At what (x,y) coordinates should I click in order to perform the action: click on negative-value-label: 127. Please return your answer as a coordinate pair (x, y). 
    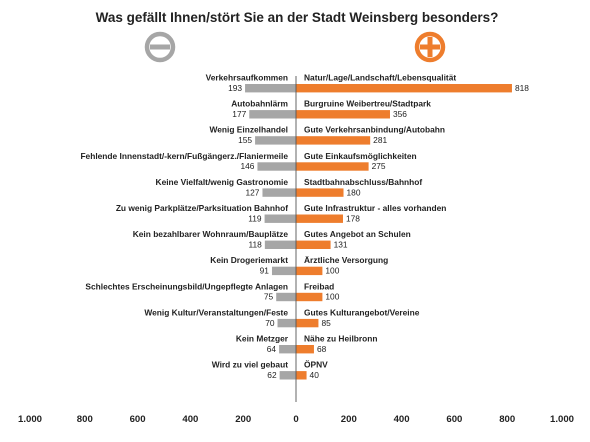
    Looking at the image, I should click on (252, 192).